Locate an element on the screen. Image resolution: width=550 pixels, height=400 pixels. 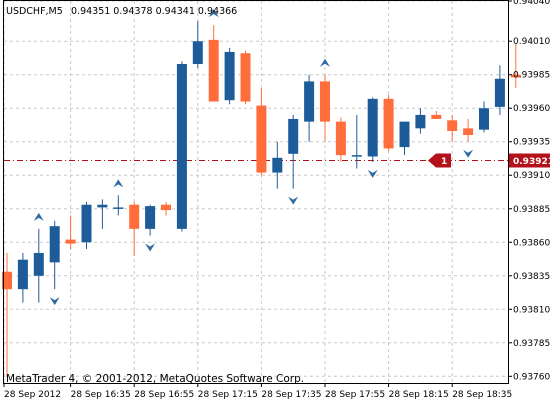
price-tick-label: 0.93860 is located at coordinates (531, 243).